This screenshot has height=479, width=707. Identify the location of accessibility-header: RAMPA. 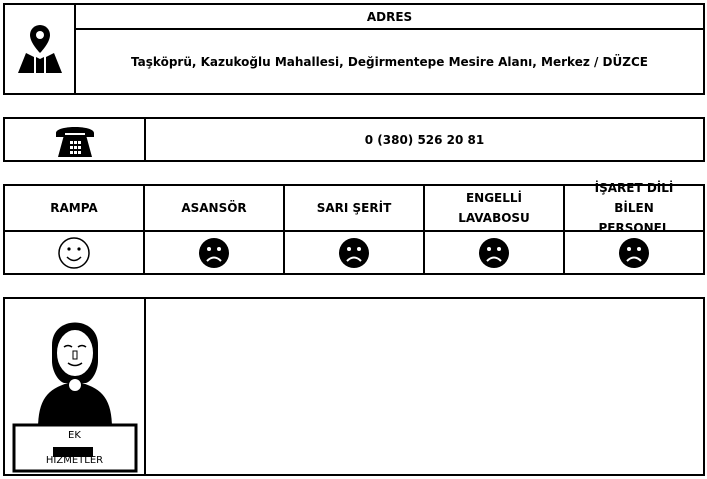
(74, 208).